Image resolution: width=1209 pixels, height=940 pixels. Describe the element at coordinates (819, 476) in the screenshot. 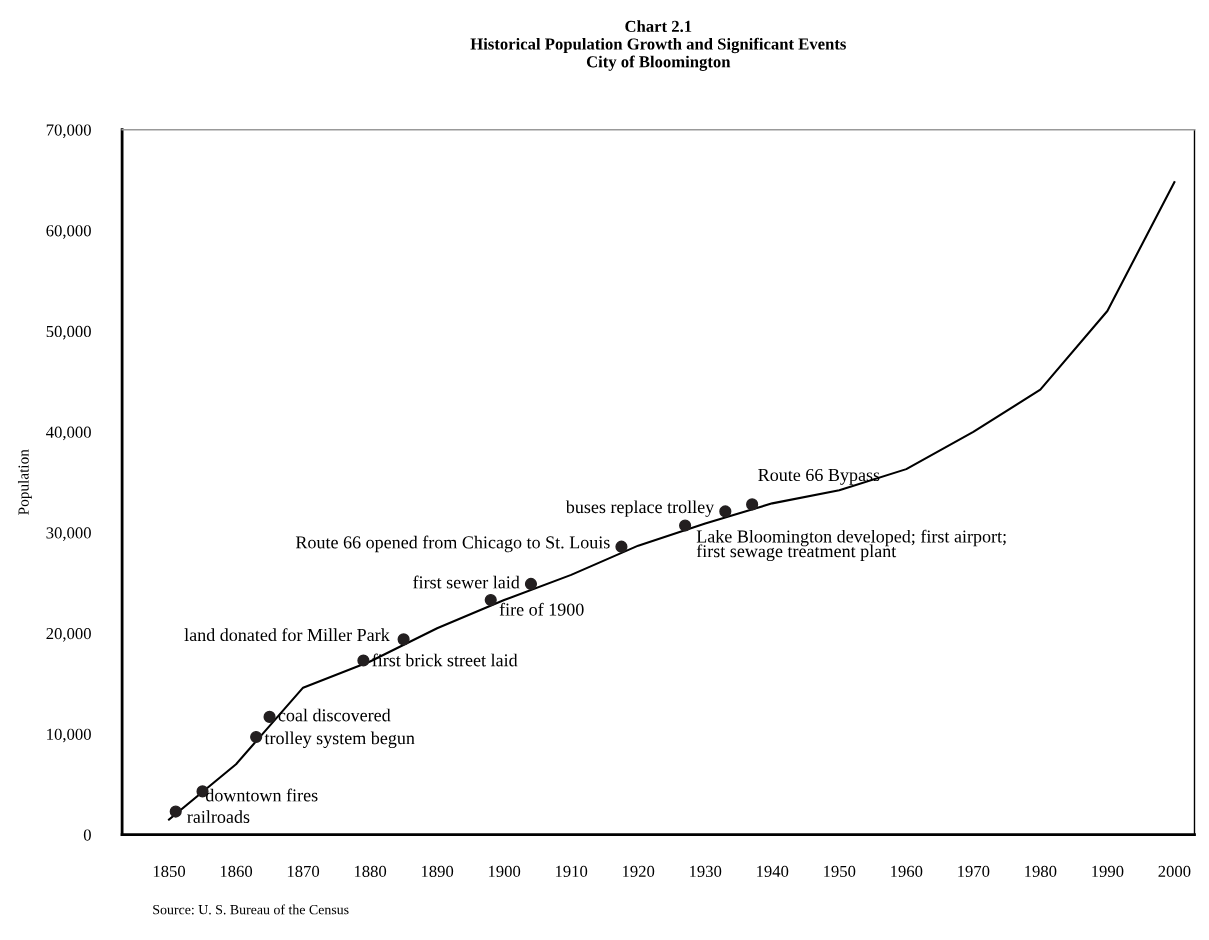

I see `annotation: Route 66 Bypass` at that location.